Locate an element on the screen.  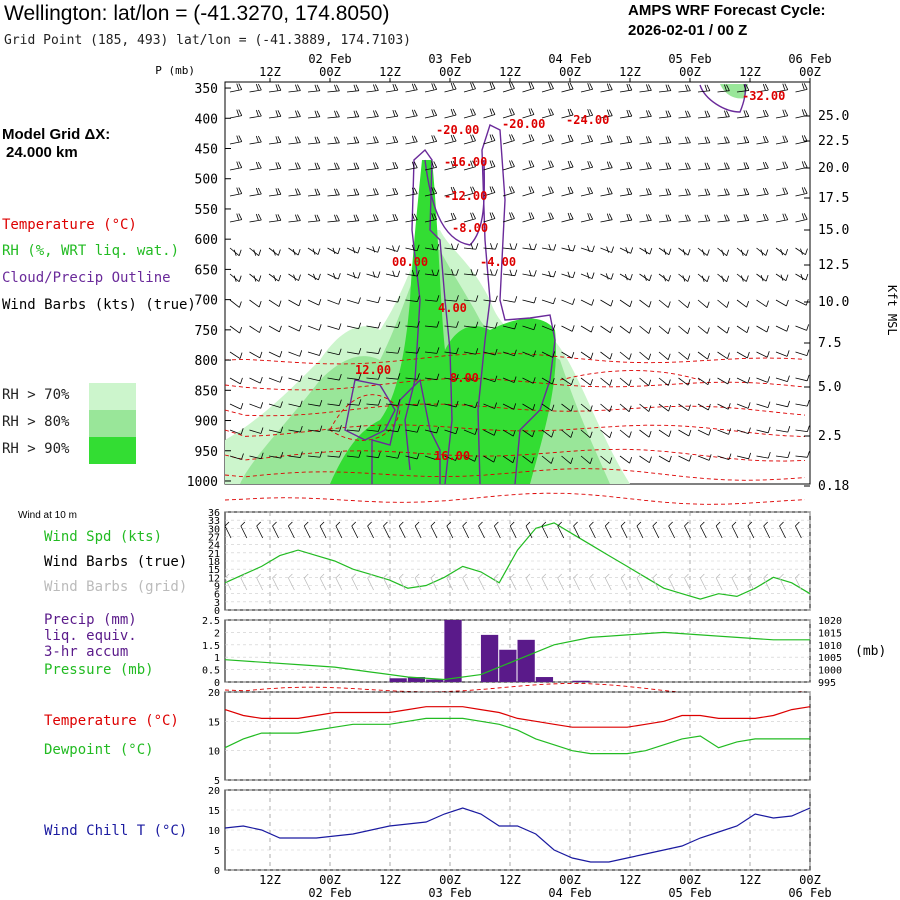
windchill-tick-label: 10 is located at coordinates (214, 831).